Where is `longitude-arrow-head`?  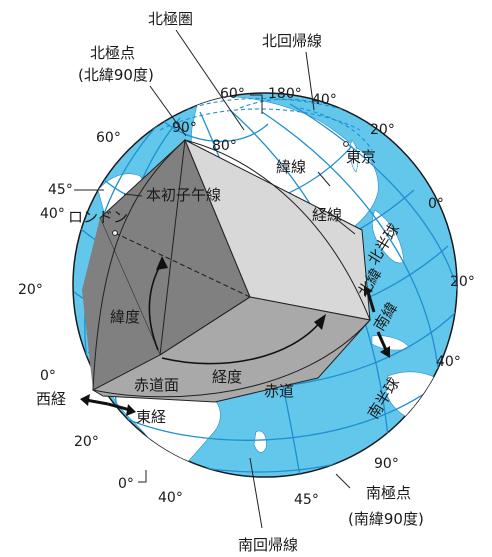
longitude-arrow-head is located at coordinates (320, 322).